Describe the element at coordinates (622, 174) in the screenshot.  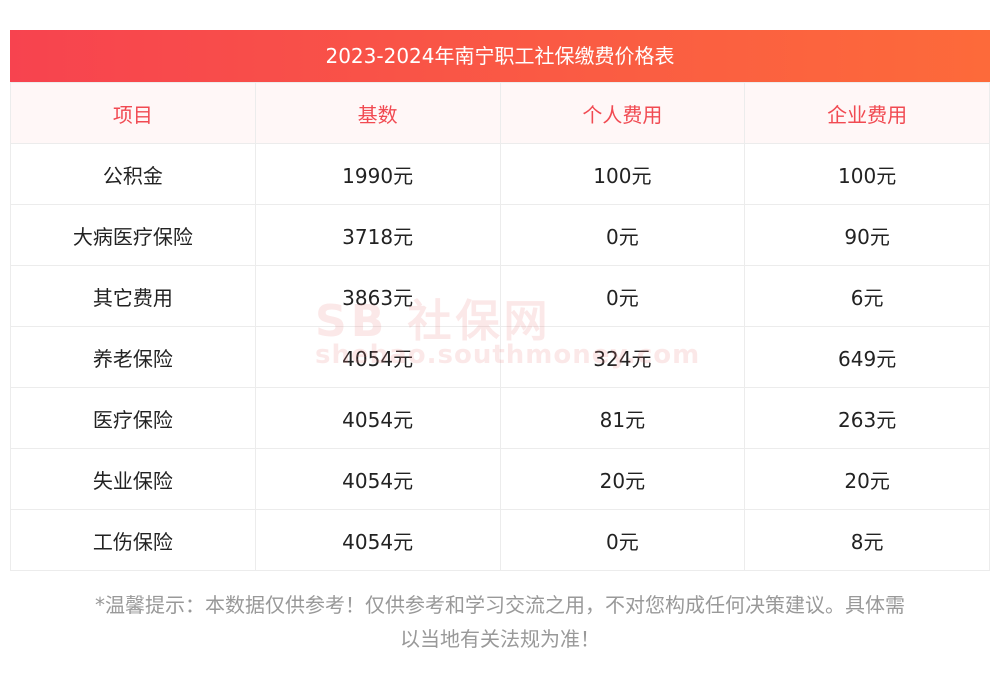
I see `cell-personal: 100元` at that location.